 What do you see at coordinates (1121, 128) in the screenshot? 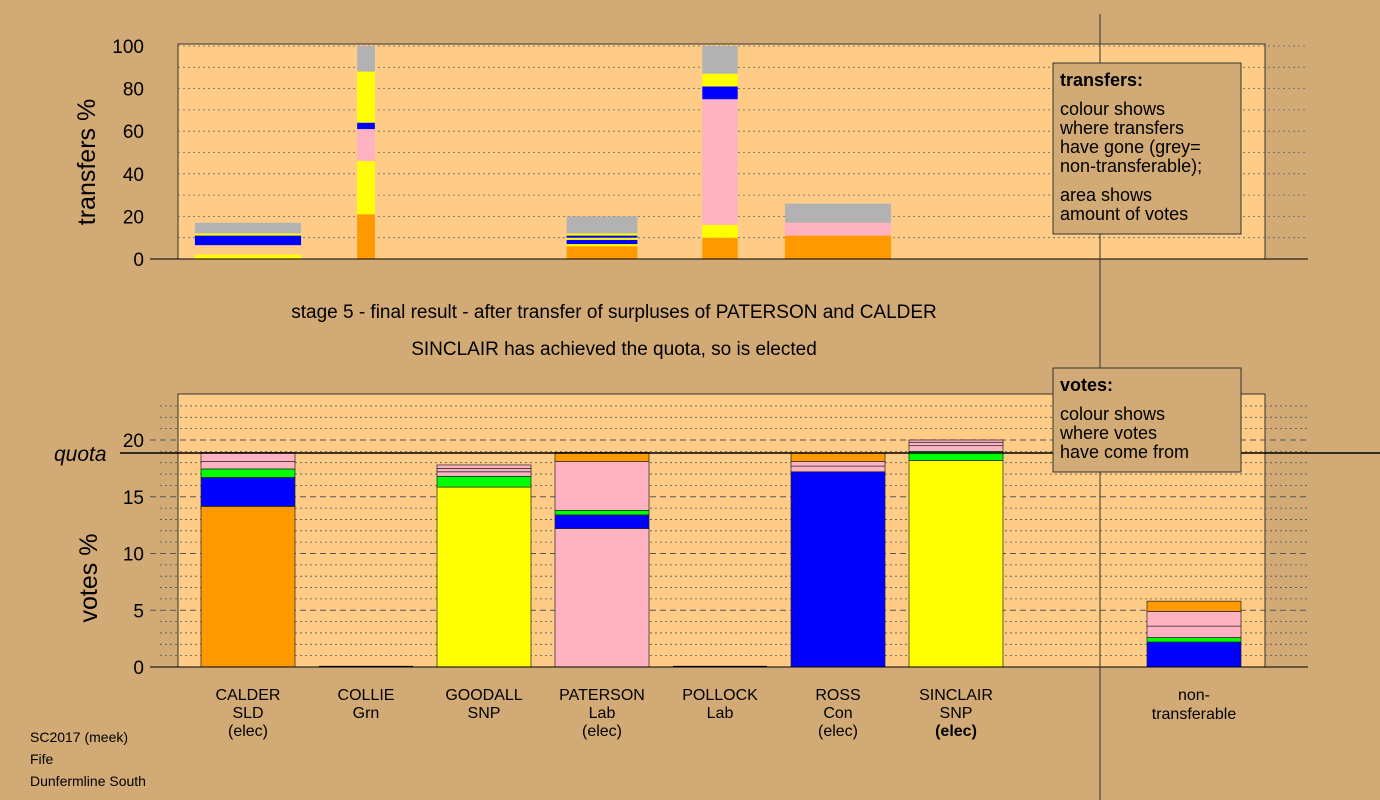
I see `transfers-legend-line: where transfers` at bounding box center [1121, 128].